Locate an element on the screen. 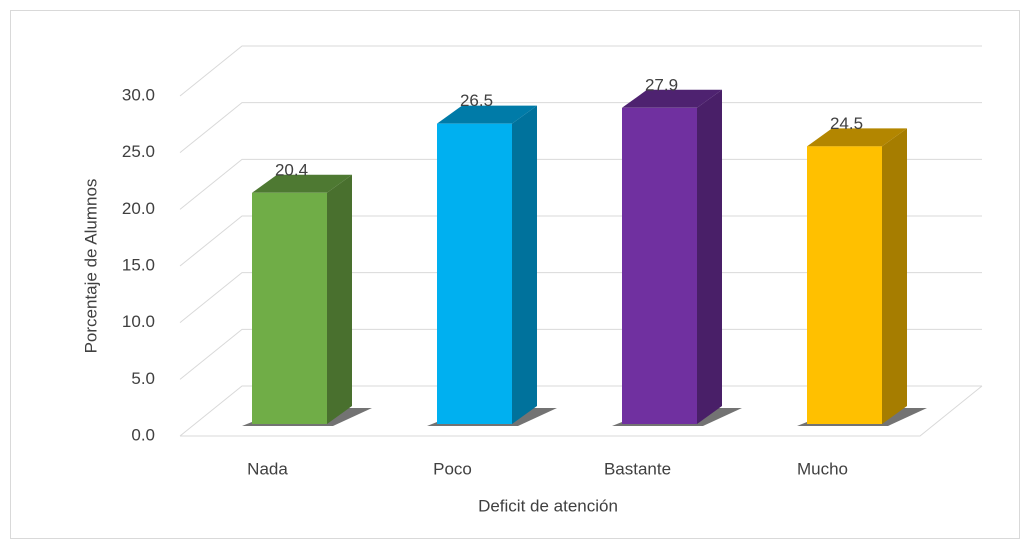 The image size is (1031, 549). y-tick-label: 25.0 is located at coordinates (138, 151).